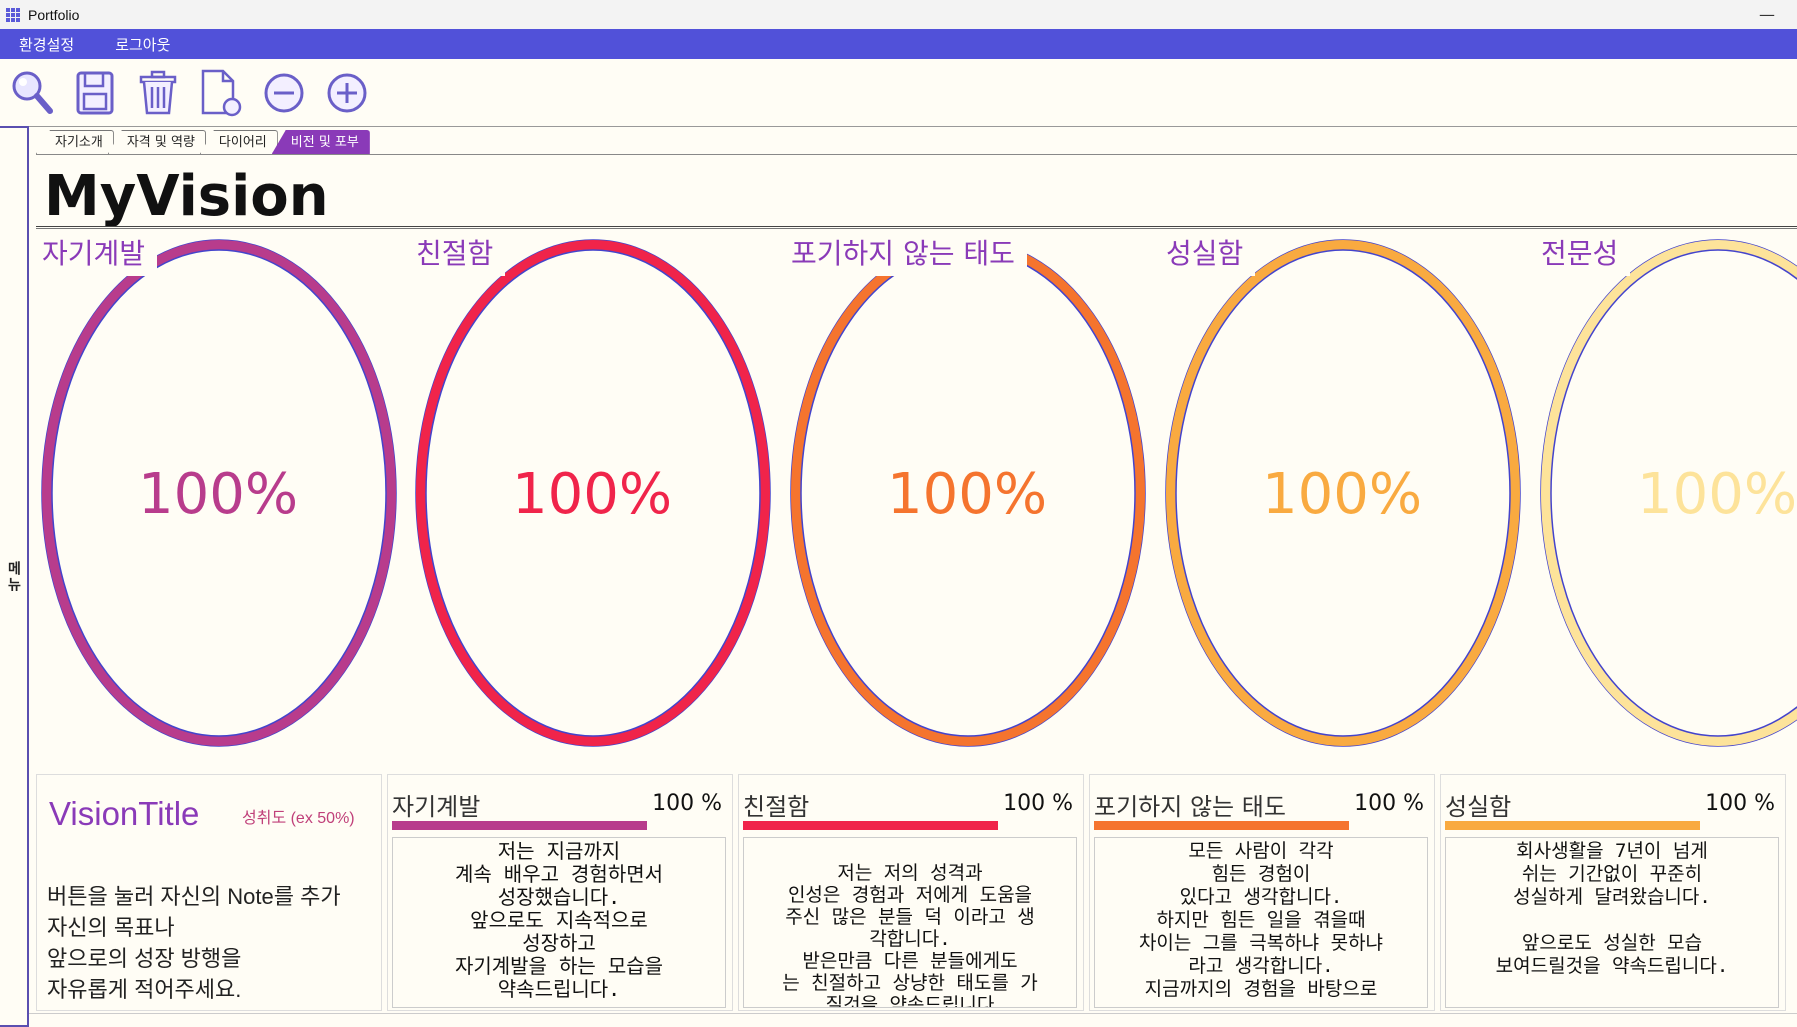 The width and height of the screenshot is (1797, 1027). I want to click on zoom-in-icon, so click(347, 93).